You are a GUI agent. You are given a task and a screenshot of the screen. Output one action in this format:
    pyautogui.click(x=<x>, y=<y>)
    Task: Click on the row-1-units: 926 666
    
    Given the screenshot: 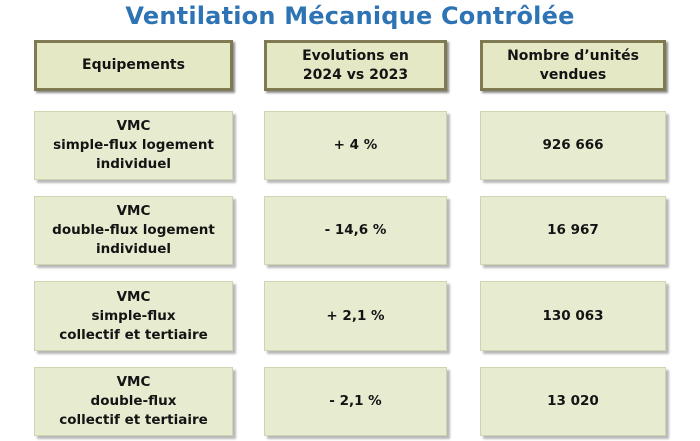 What is the action you would take?
    pyautogui.click(x=573, y=145)
    